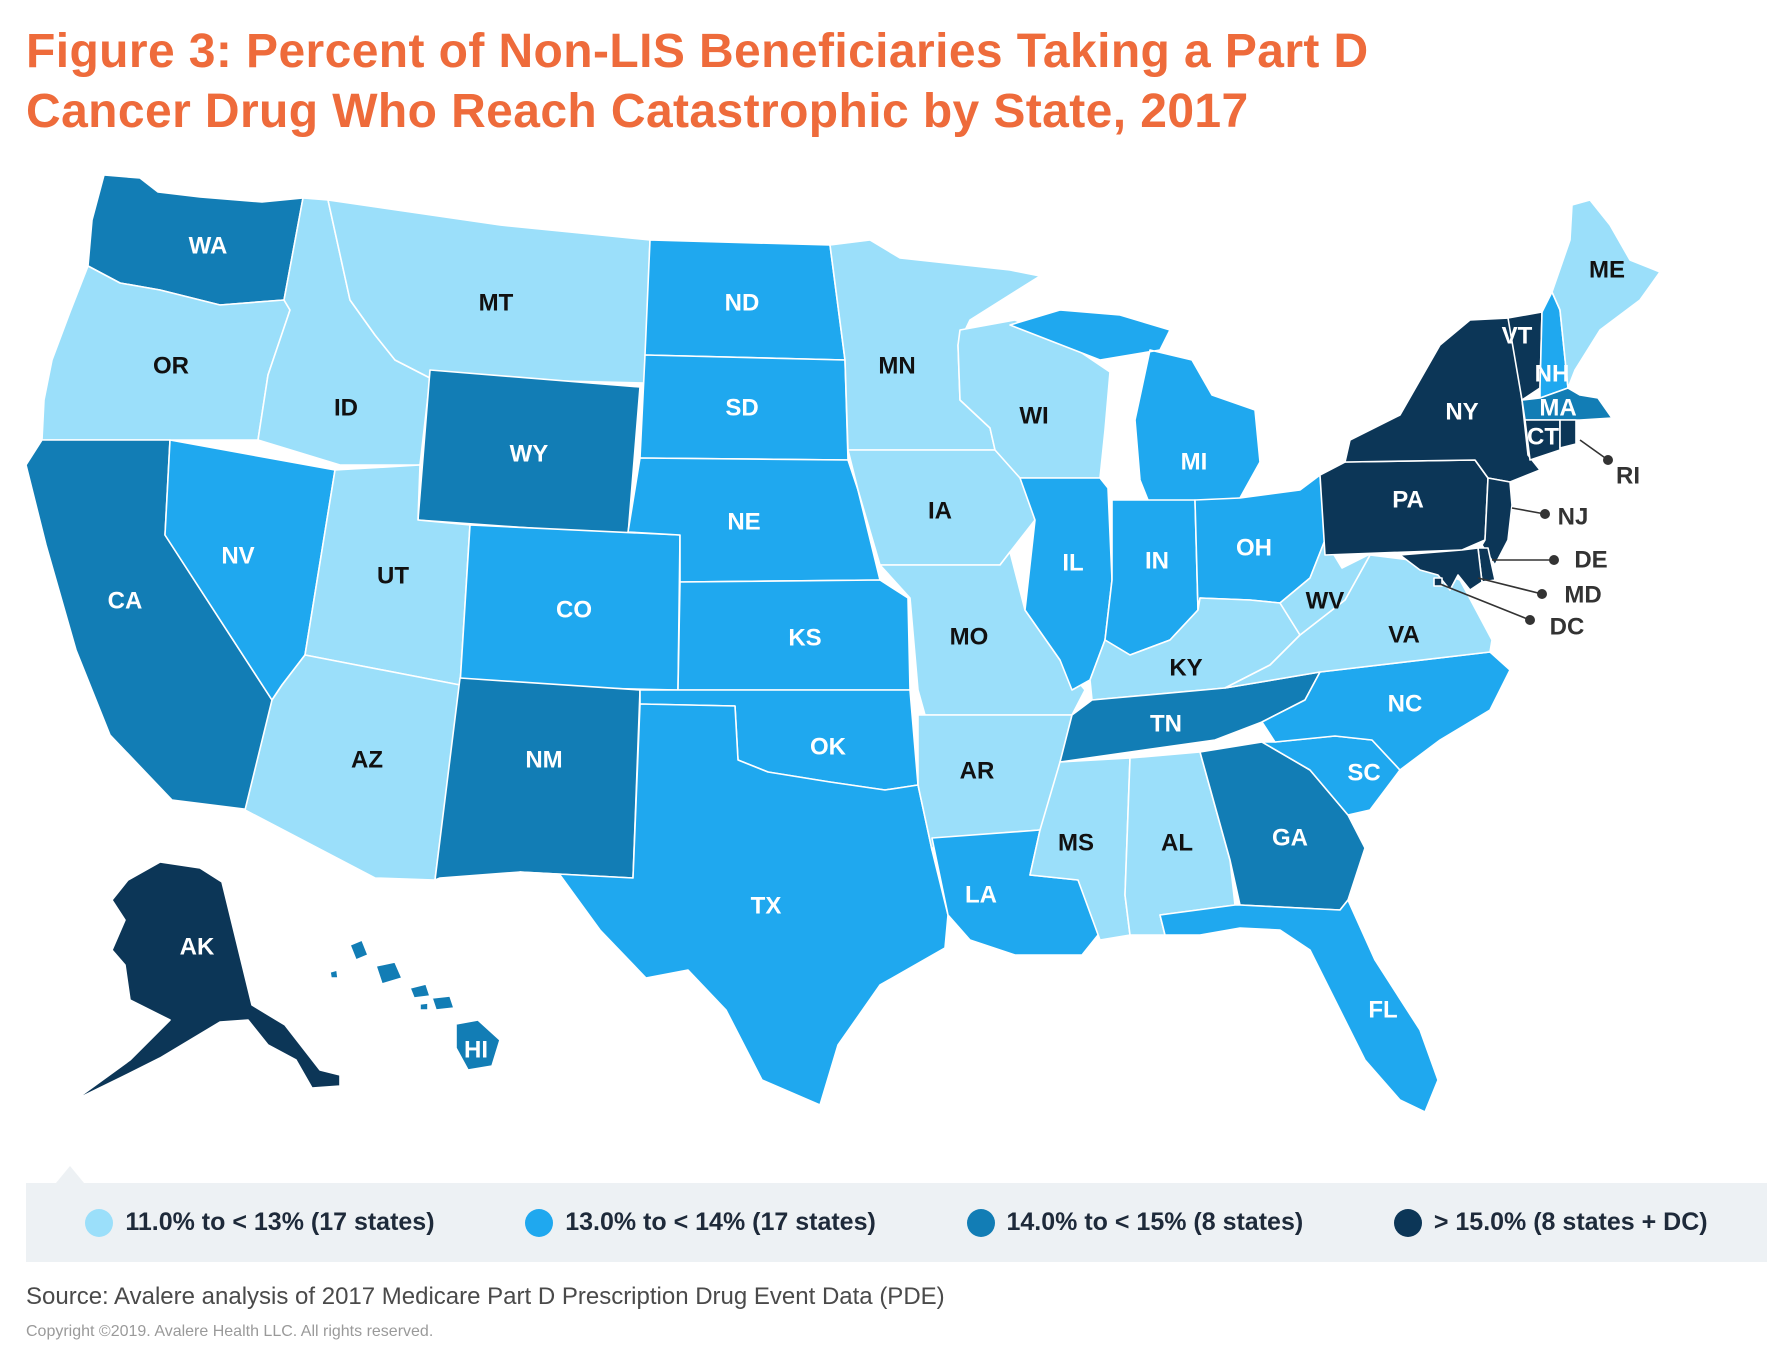 The height and width of the screenshot is (1352, 1782). Describe the element at coordinates (346, 408) in the screenshot. I see `state-label-ID: ID` at that location.